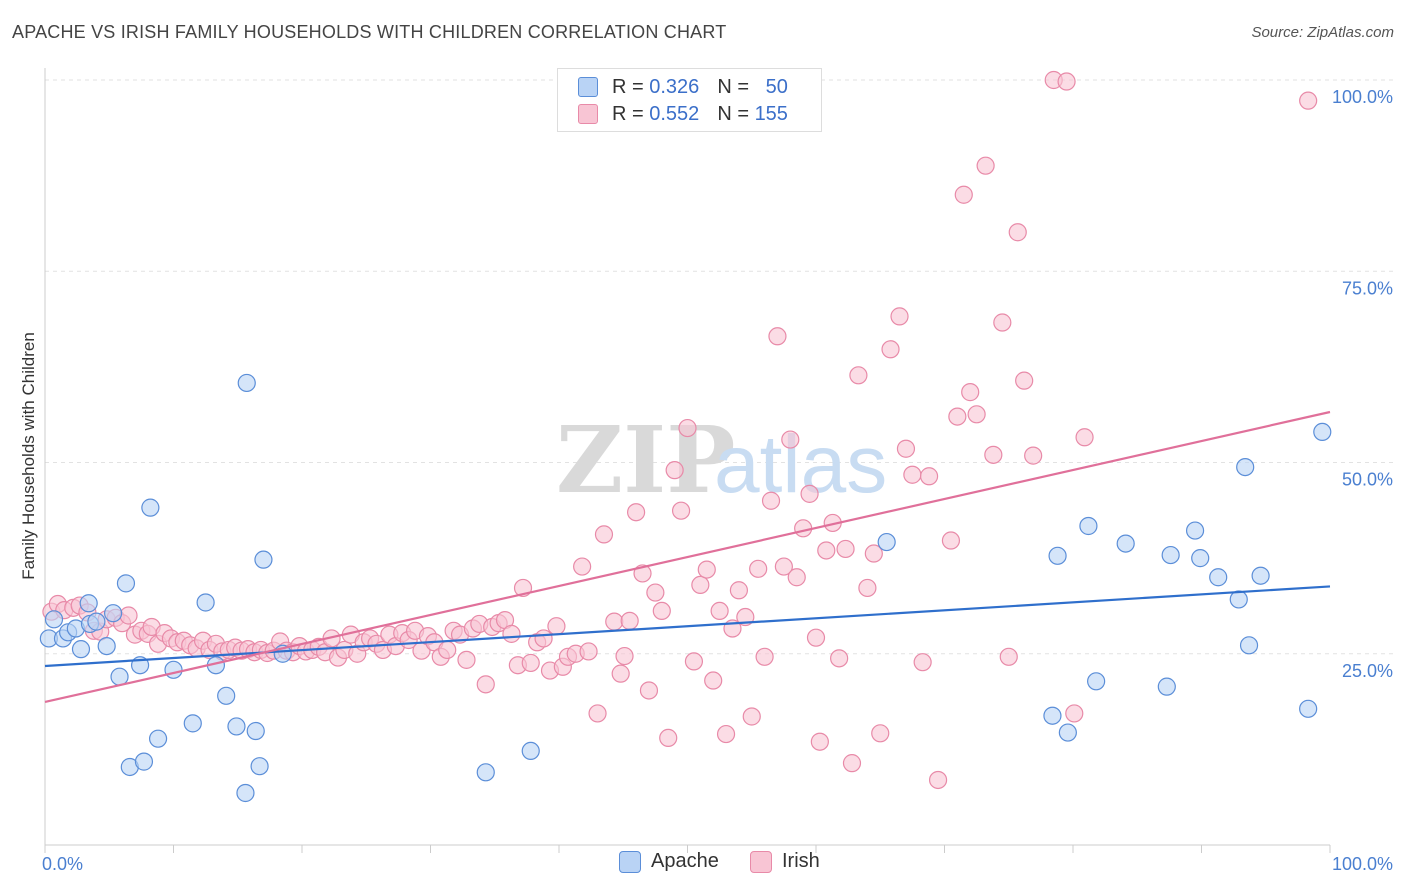 The width and height of the screenshot is (1406, 892). What do you see at coordinates (1367, 480) in the screenshot?
I see `y-tick-label-50: 50.0%` at bounding box center [1367, 480].